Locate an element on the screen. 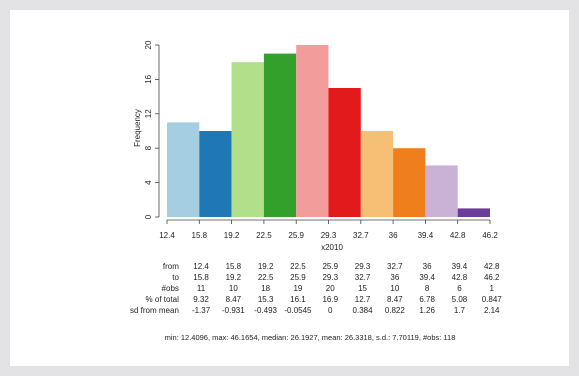 The image size is (579, 376). row-label: to is located at coordinates (175, 277).